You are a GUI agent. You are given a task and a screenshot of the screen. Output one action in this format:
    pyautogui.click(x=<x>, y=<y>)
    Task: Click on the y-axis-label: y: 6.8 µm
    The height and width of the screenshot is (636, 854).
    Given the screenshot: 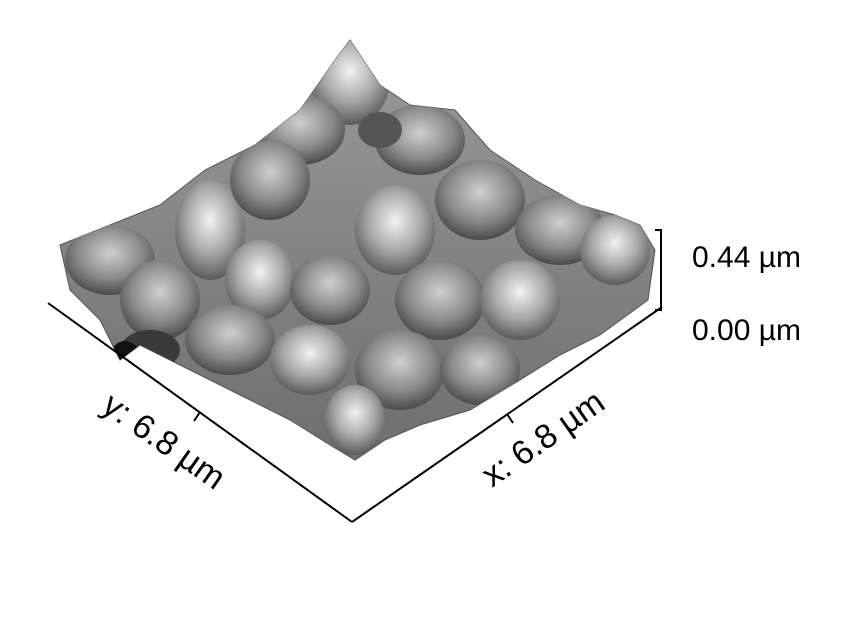 What is the action you would take?
    pyautogui.click(x=163, y=441)
    